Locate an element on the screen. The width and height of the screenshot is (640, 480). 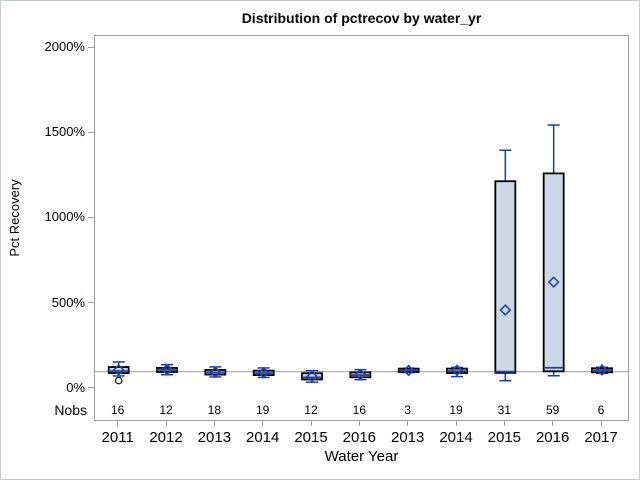
nobs-value: 18 is located at coordinates (214, 410).